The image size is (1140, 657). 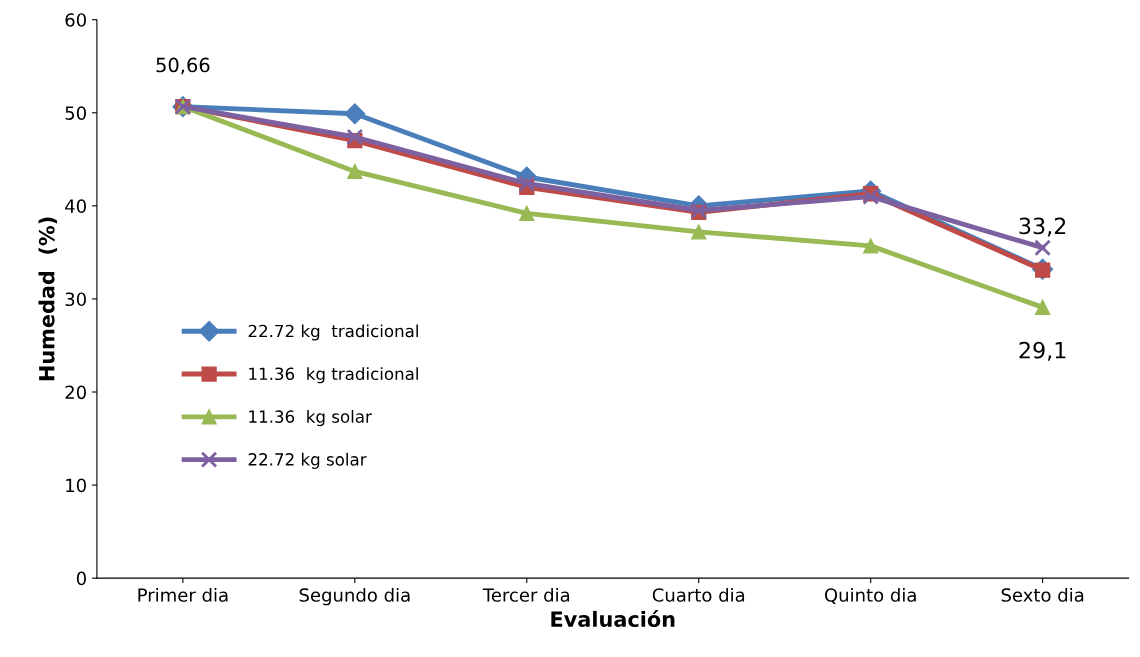 What do you see at coordinates (75, 20) in the screenshot?
I see `y-tick-label: 60` at bounding box center [75, 20].